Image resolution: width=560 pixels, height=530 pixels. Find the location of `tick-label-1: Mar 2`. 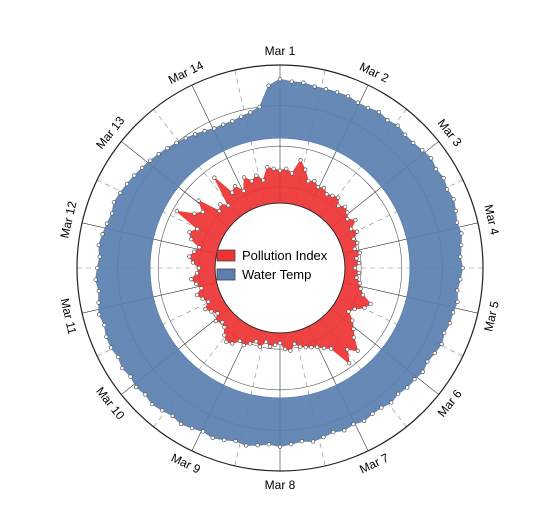

tick-label-1: Mar 2 is located at coordinates (374, 73).